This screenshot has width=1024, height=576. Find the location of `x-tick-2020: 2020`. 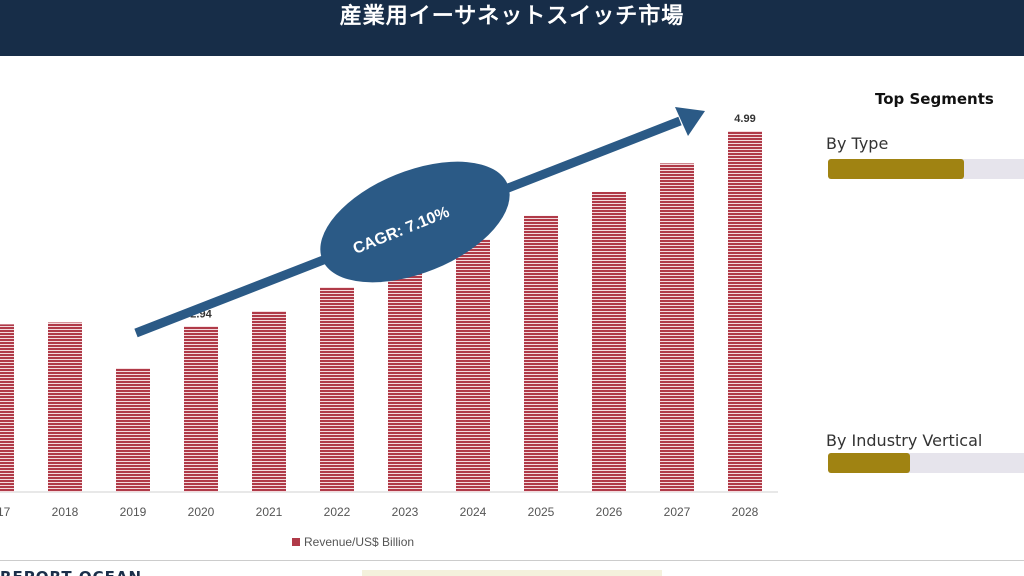

x-tick-2020: 2020 is located at coordinates (201, 512).